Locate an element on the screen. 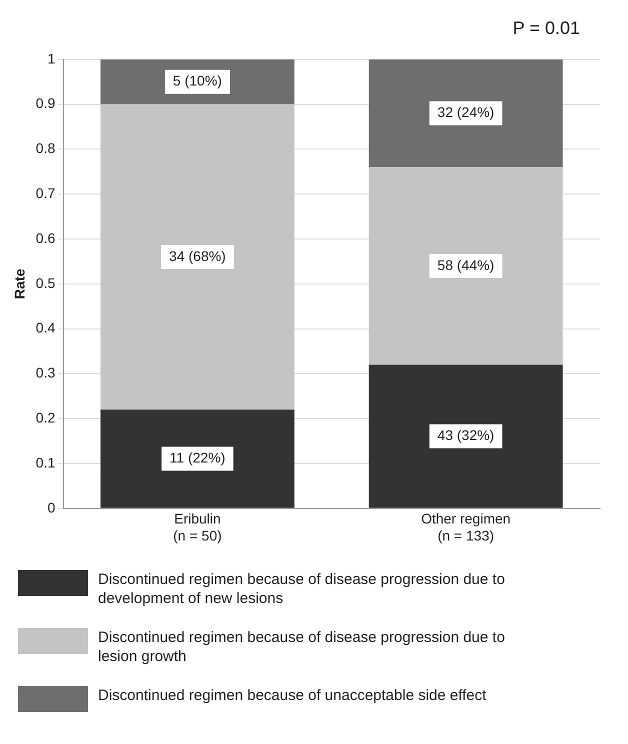 This screenshot has width=628, height=744. x-tick-label: Other regimen (n = 133) is located at coordinates (466, 527).